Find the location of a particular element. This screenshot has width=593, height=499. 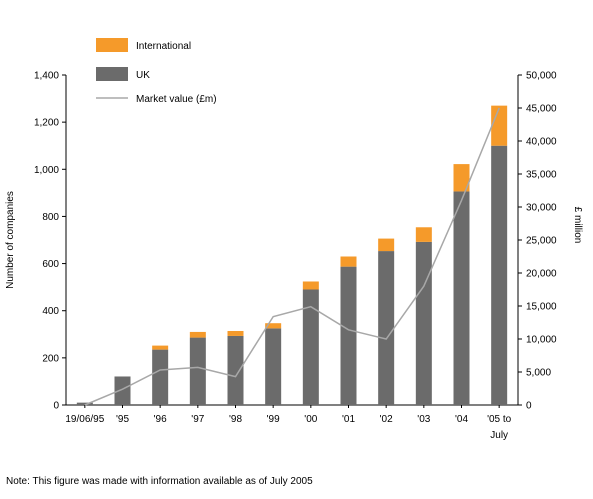

y-tick-label: 400 is located at coordinates (50, 311).